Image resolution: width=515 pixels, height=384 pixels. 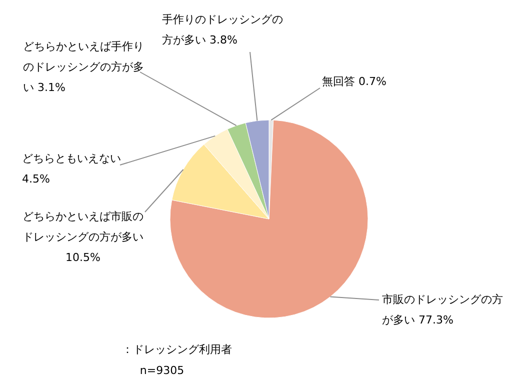 What do you see at coordinates (222, 29) in the screenshot?
I see `slice-label: 手作りのドレッシングの方が多い 3.8%` at bounding box center [222, 29].